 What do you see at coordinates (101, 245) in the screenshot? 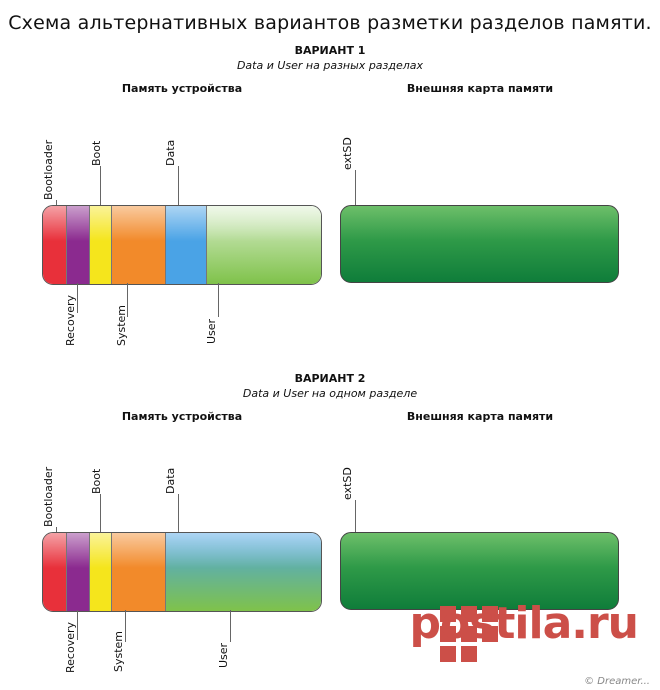
I see `v1-seg-boot` at bounding box center [101, 245].